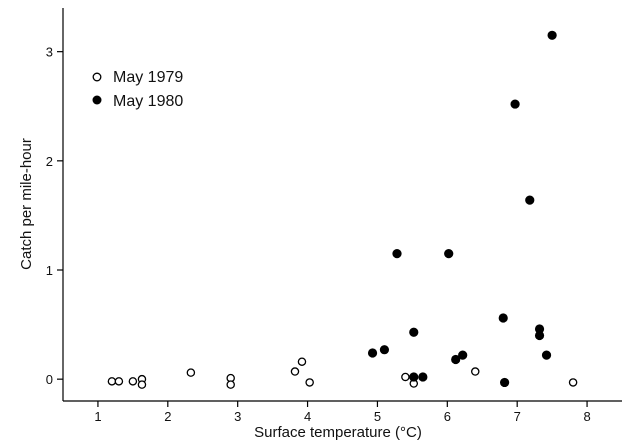 The height and width of the screenshot is (441, 629). Describe the element at coordinates (97, 416) in the screenshot. I see `x-tick-label: 1` at that location.